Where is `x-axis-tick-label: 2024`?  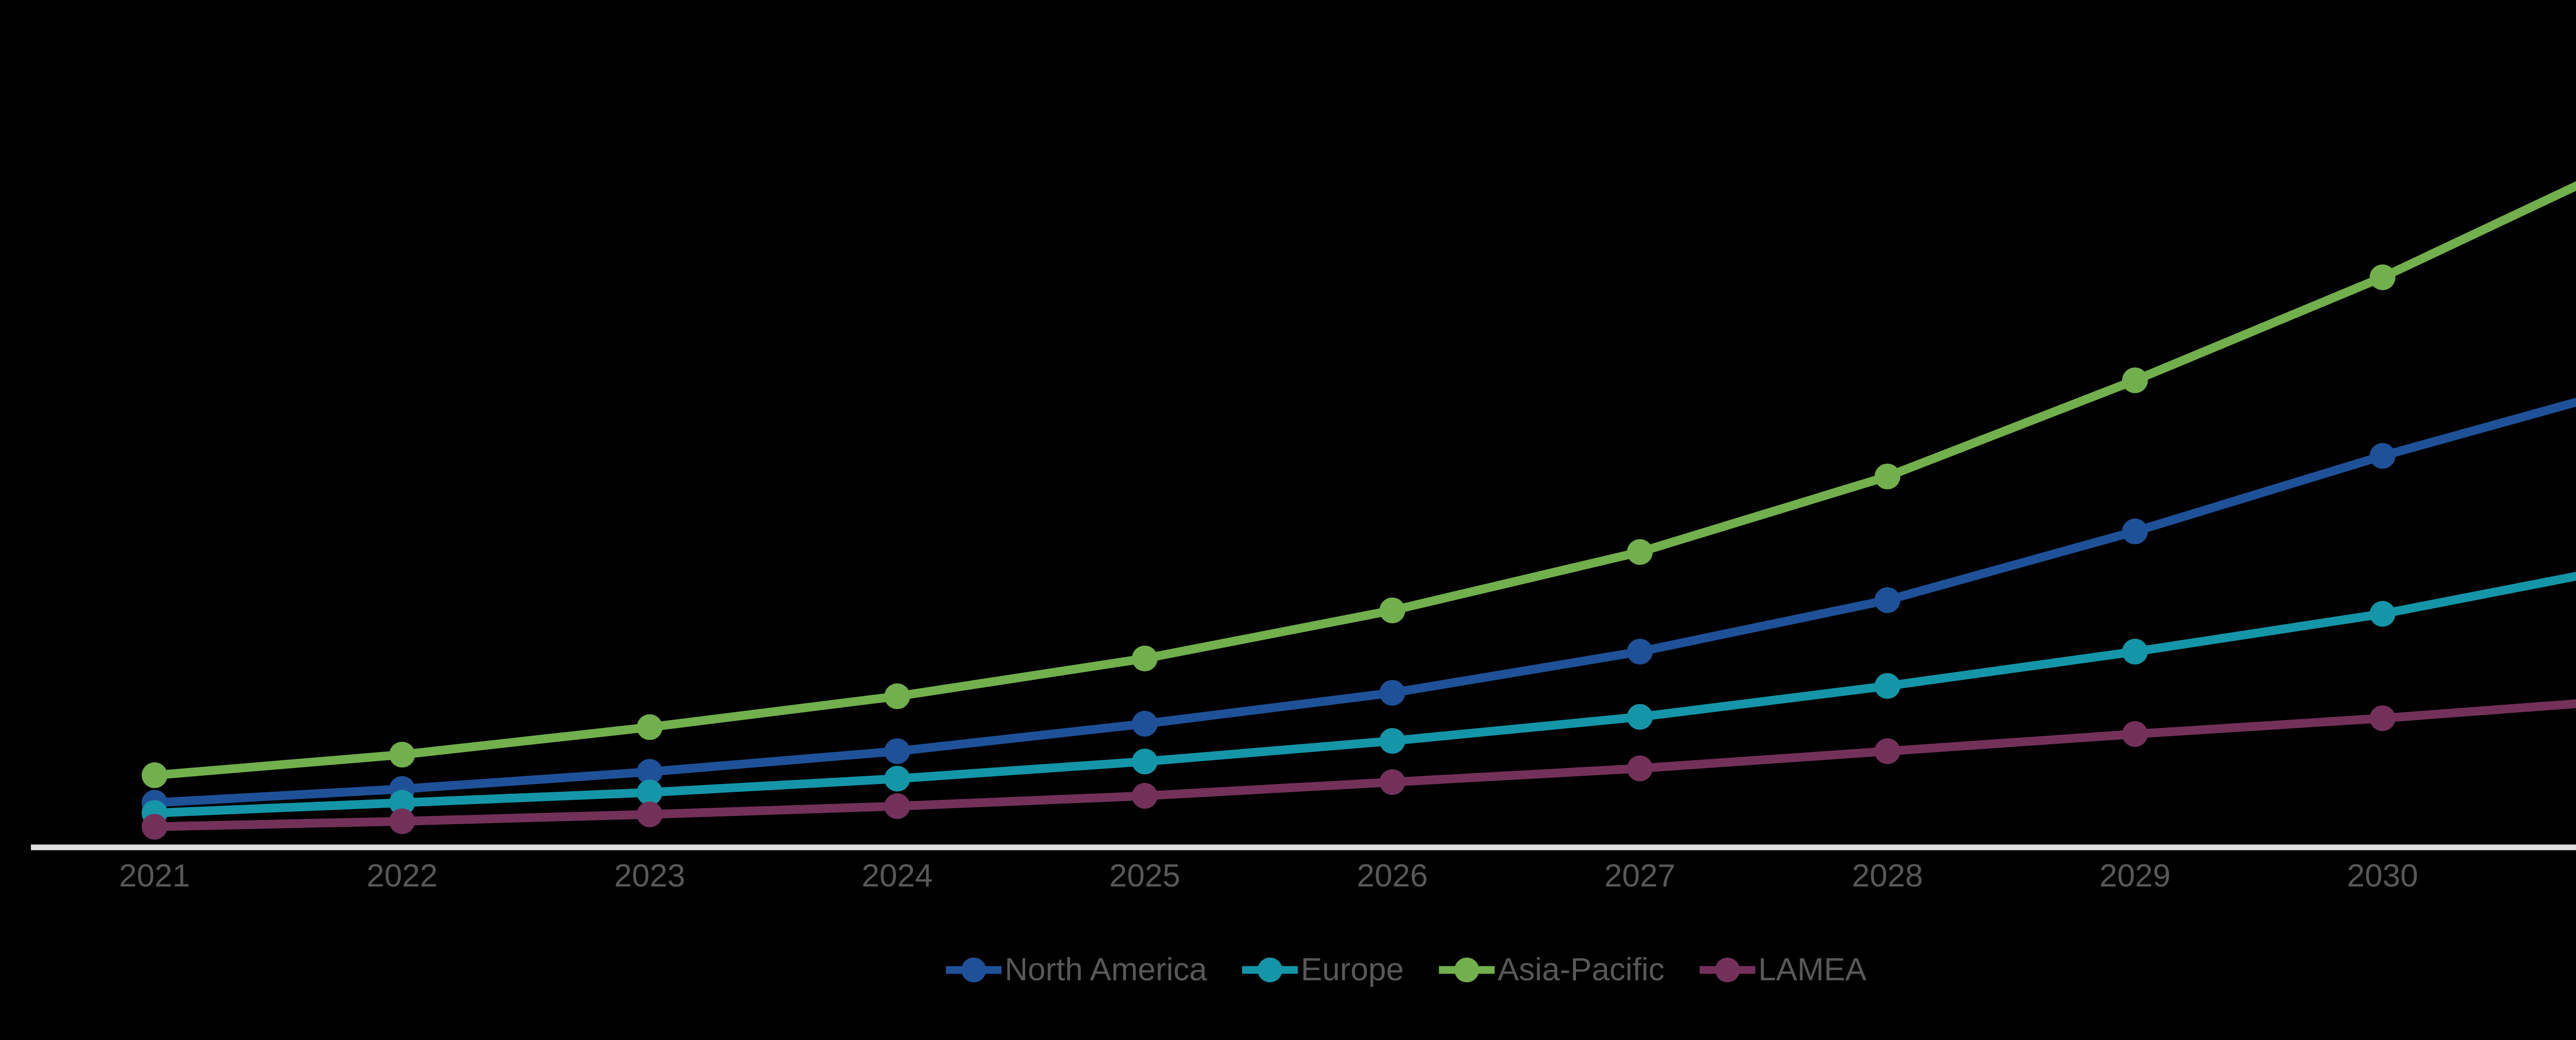 x-axis-tick-label: 2024 is located at coordinates (897, 876).